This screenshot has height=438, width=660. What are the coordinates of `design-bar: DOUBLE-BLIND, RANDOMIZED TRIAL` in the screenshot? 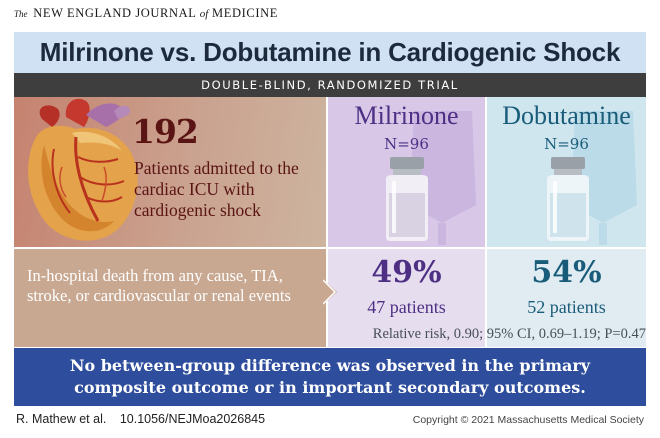 It's located at (330, 85).